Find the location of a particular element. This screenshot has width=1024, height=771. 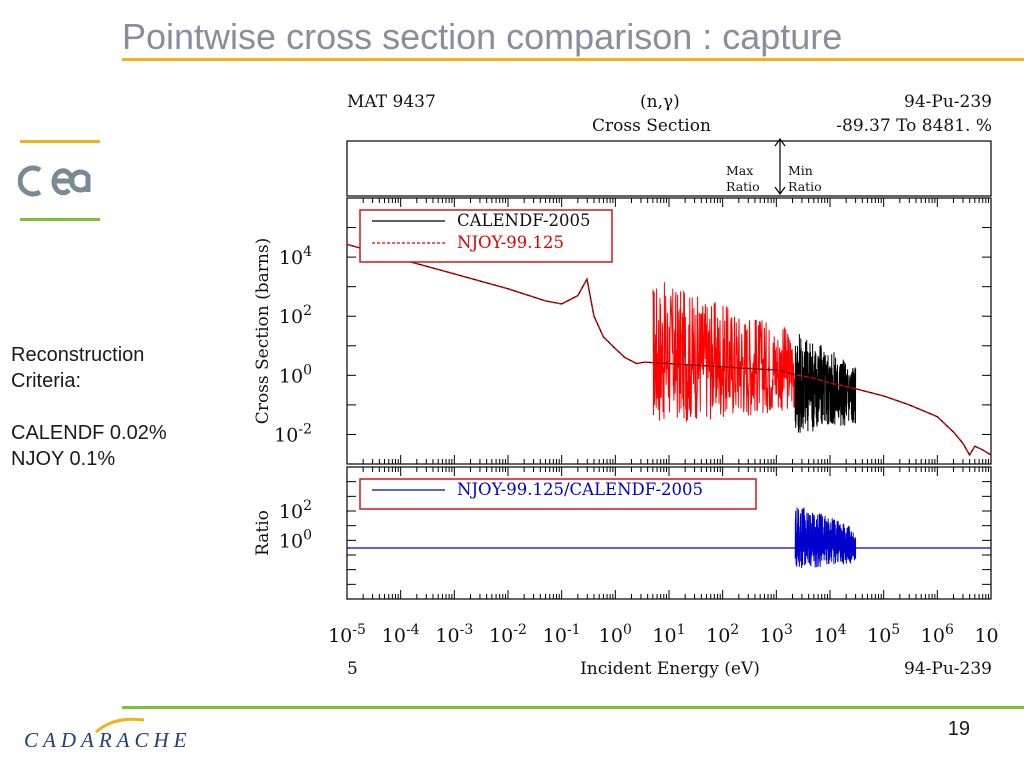

y-axis-label: Ratio is located at coordinates (263, 533).